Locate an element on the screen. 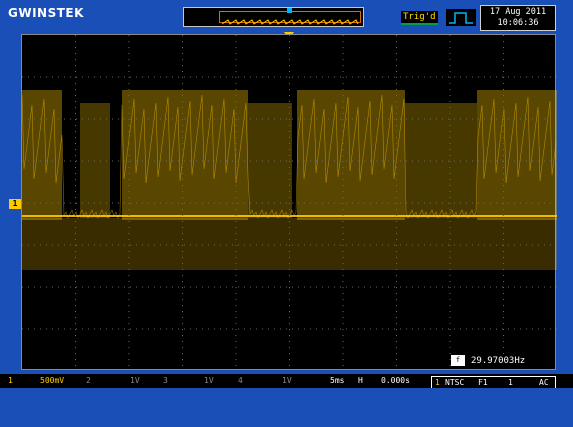 The height and width of the screenshot is (427, 573). ch2-scale: 1V is located at coordinates (135, 380).